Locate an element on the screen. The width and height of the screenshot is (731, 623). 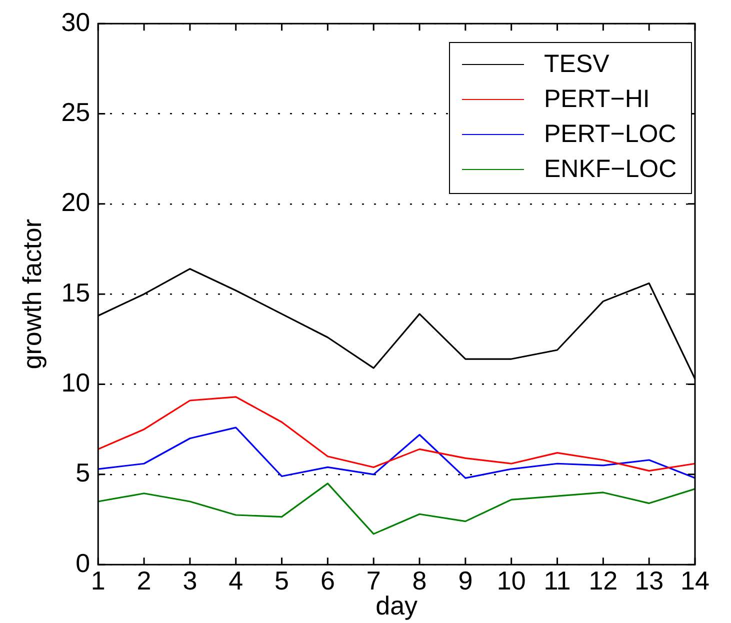
x-tick-label: 11 is located at coordinates (557, 580).